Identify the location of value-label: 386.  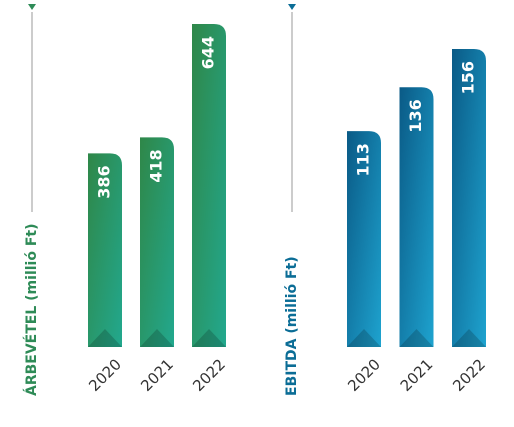
(104, 181).